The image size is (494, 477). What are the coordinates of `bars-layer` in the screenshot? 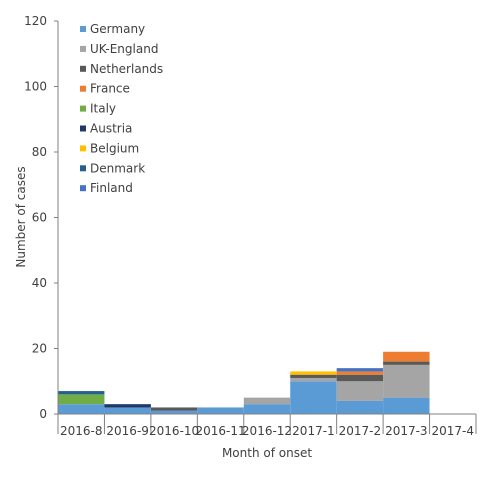 It's located at (244, 383).